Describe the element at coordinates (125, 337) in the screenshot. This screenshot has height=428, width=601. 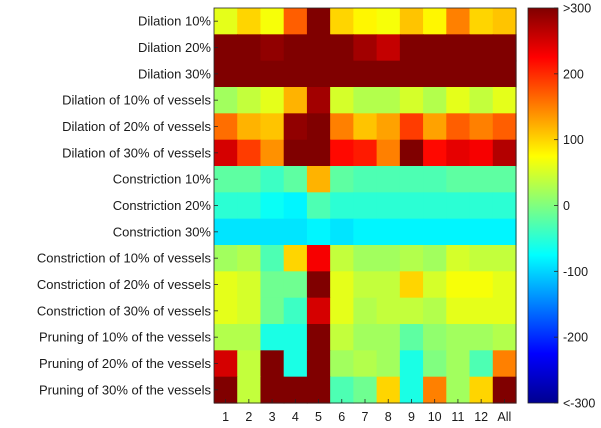
I see `row-label: Pruning of 10% of the vessels` at that location.